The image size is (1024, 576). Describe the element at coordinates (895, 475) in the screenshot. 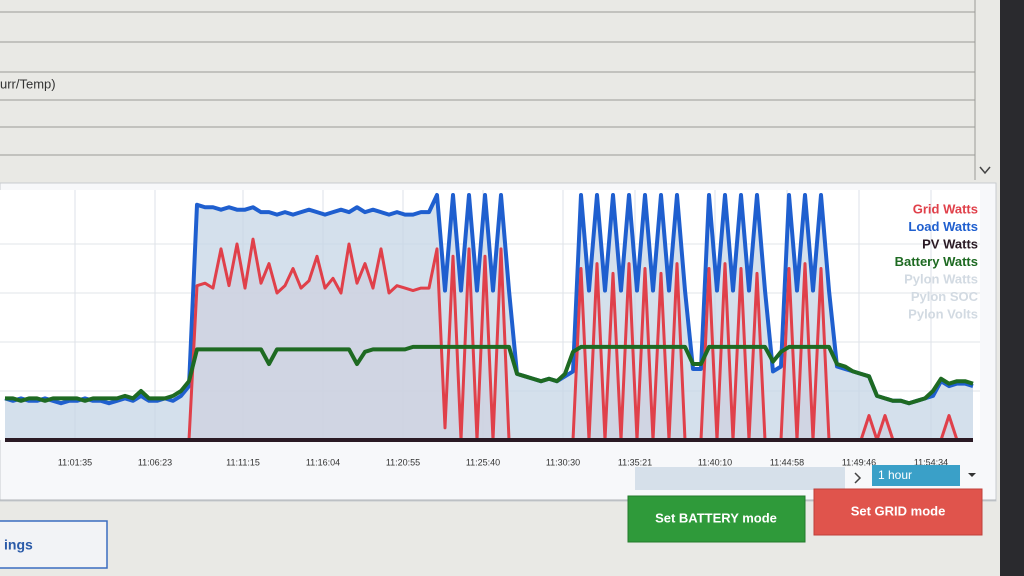

I see `range-select-label: 1 hour` at that location.